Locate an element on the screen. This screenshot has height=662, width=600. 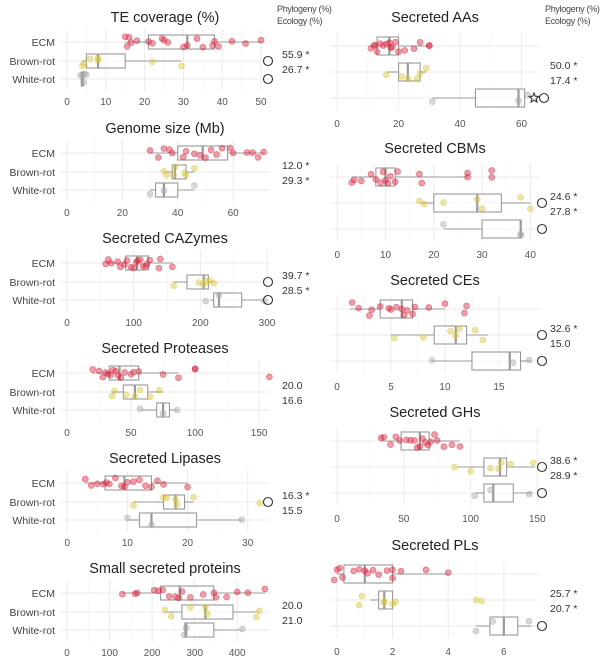
header-phylogeny-left: Phylogeny (%) is located at coordinates (304, 9).